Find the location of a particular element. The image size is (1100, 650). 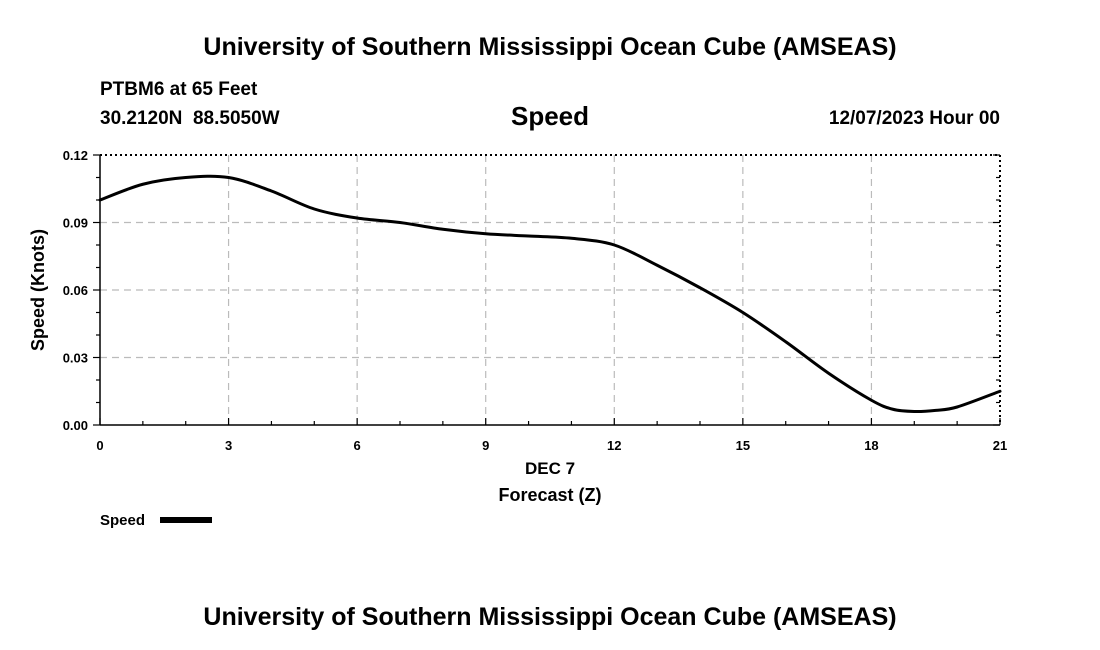

y-tick-label-2: 0.06 is located at coordinates (75, 290).